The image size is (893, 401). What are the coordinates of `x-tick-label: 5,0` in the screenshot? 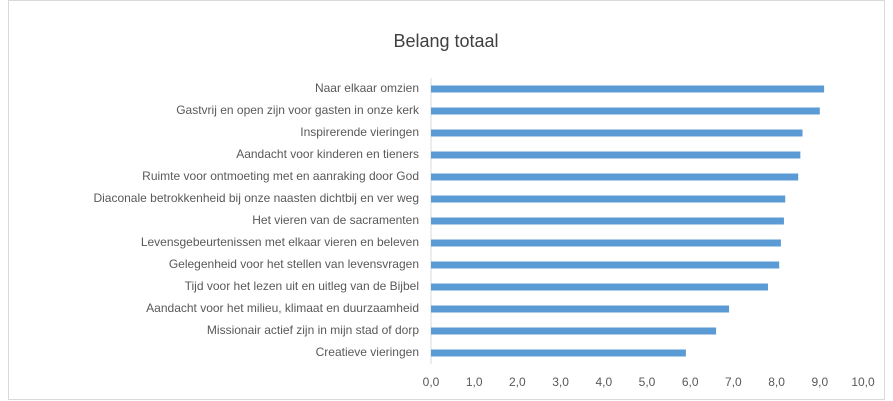 It's located at (647, 382).